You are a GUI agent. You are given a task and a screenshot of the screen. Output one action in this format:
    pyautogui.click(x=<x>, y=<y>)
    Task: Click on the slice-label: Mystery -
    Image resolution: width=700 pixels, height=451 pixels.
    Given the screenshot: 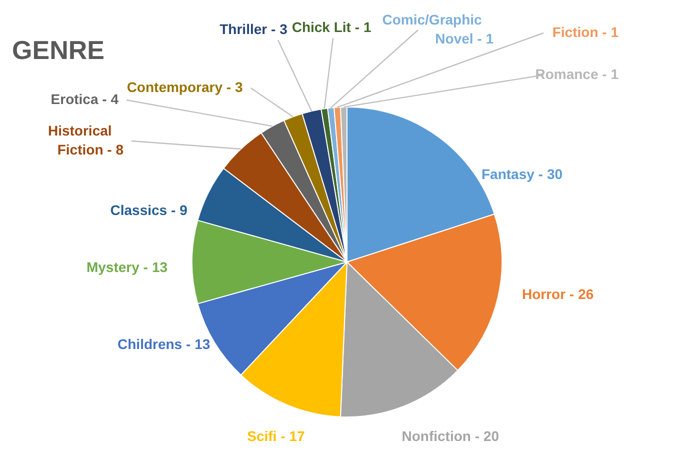 What is the action you would take?
    pyautogui.click(x=117, y=267)
    